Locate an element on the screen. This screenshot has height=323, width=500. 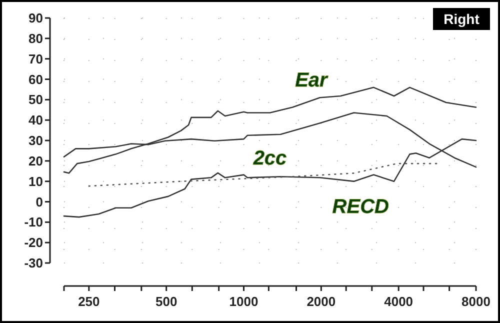
x-tick-label: 2000 is located at coordinates (321, 301).